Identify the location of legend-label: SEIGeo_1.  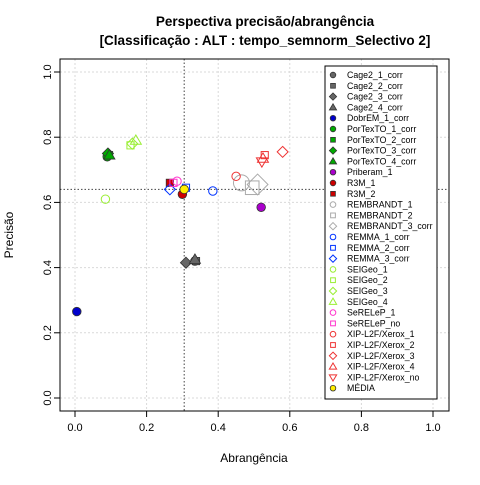
(367, 269).